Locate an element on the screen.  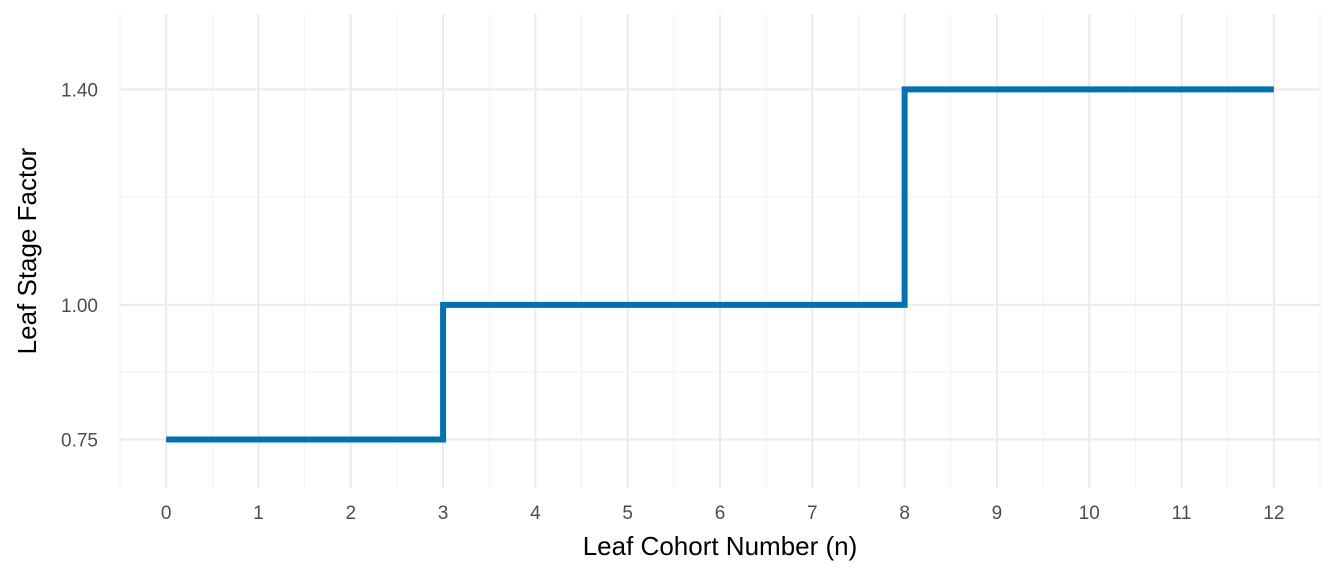
x-tick-label: 10 is located at coordinates (1089, 513).